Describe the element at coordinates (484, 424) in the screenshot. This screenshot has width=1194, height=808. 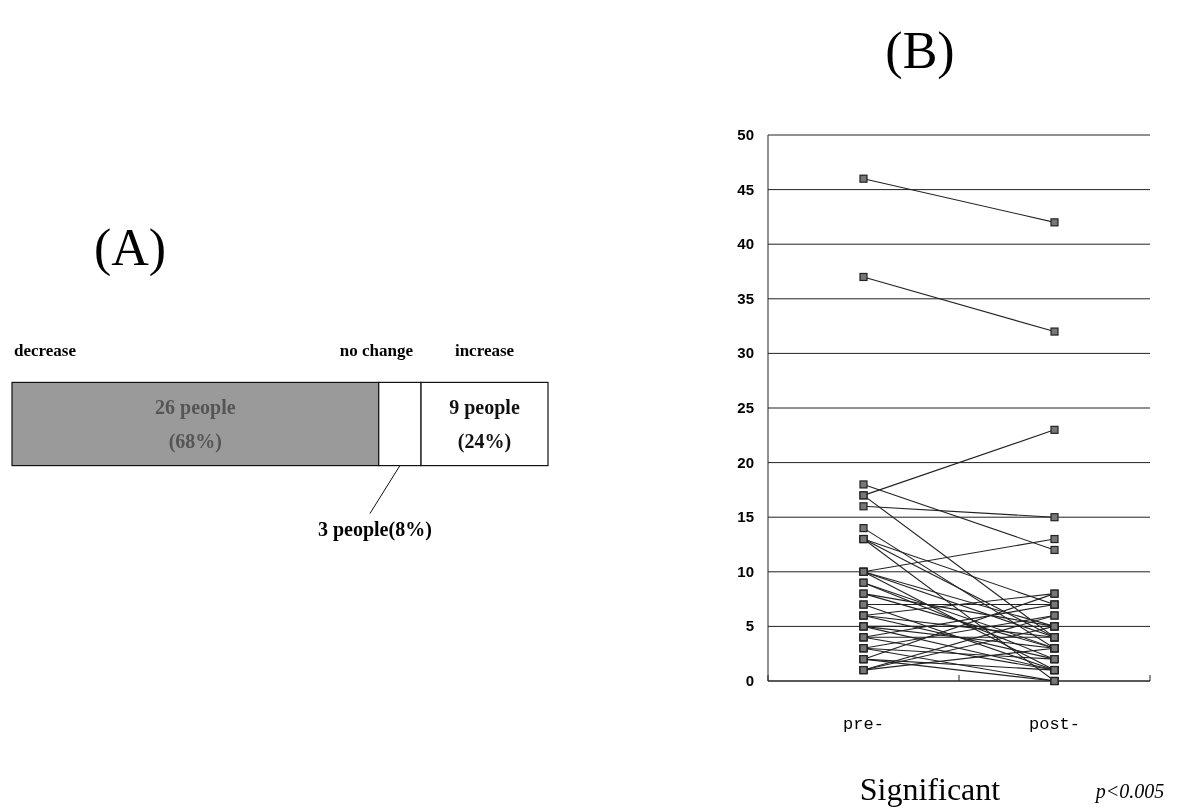
I see `data-label: 9 people (24%)` at that location.